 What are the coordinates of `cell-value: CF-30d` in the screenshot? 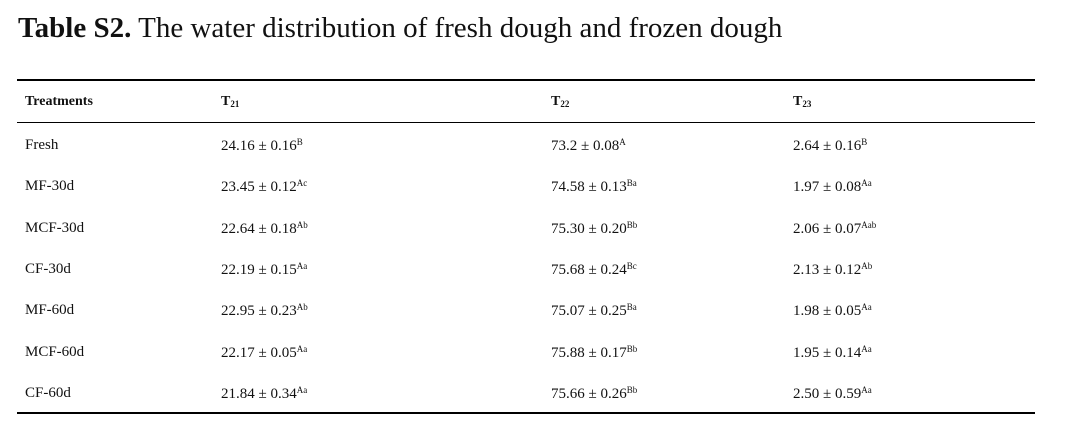 It's located at (48, 268).